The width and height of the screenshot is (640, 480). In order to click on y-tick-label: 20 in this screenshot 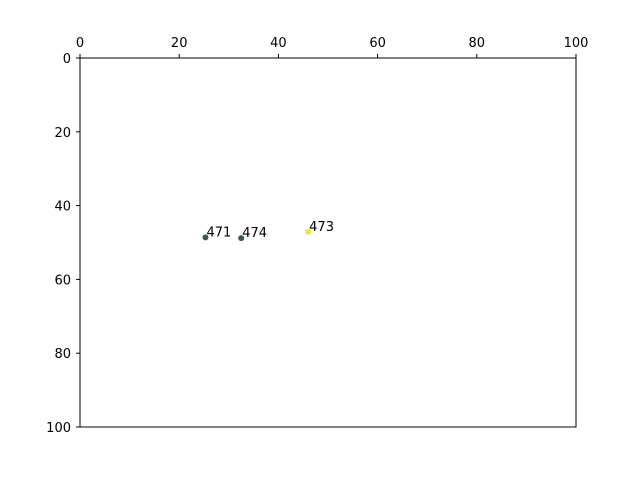, I will do `click(62, 133)`.